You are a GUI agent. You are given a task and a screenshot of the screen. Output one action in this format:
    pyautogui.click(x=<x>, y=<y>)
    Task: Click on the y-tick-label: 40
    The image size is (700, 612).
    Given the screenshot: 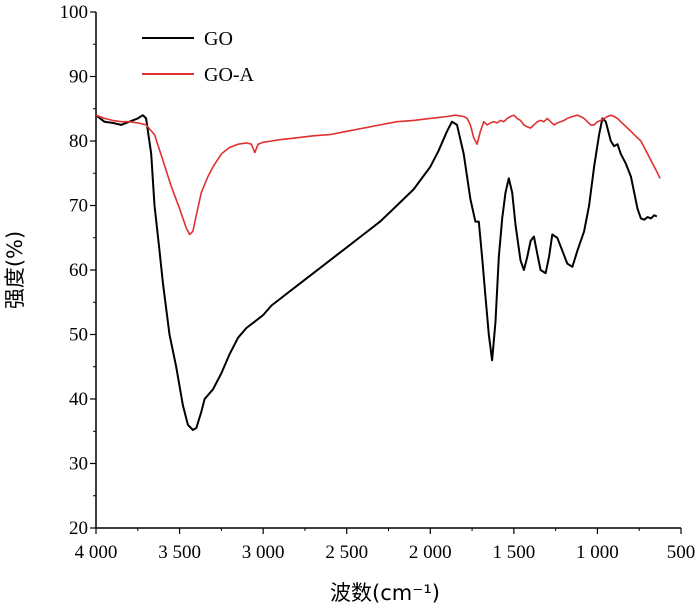 What is the action you would take?
    pyautogui.click(x=78, y=399)
    